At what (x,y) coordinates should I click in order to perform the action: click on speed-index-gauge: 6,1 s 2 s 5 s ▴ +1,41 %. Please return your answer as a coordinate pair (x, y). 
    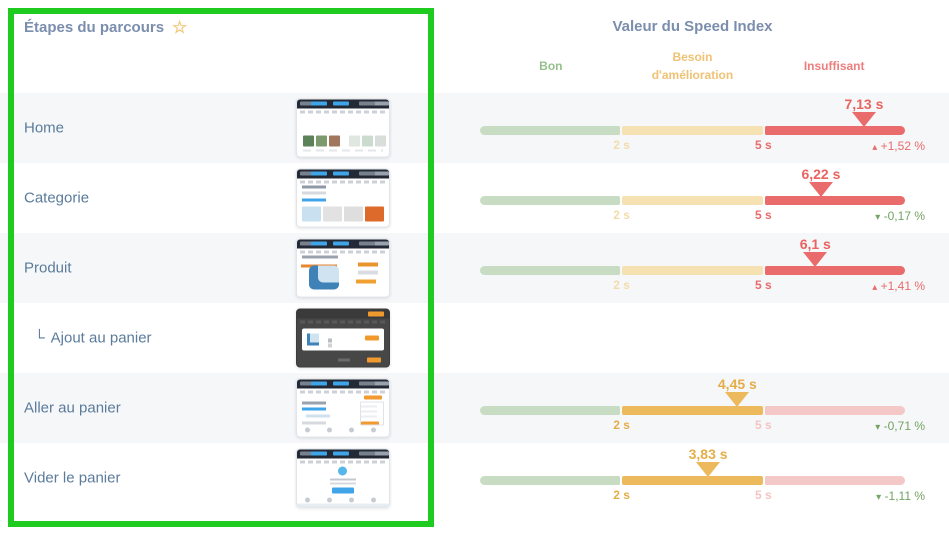
    Looking at the image, I should click on (702, 268).